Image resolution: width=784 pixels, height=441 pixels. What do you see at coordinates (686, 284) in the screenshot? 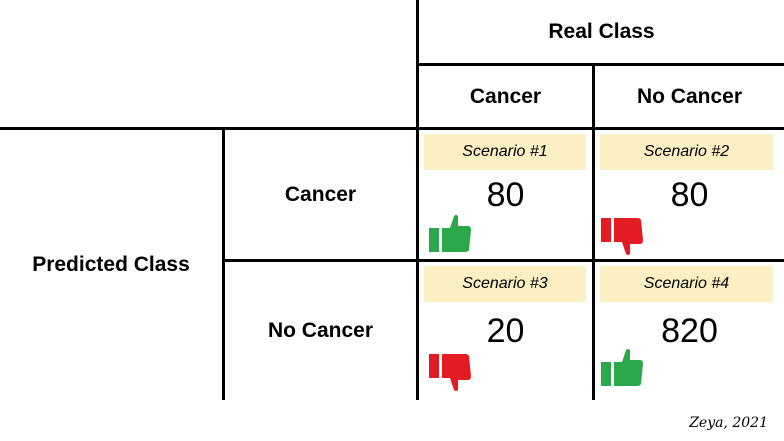
I see `scenario-label: Scenario #4` at bounding box center [686, 284].